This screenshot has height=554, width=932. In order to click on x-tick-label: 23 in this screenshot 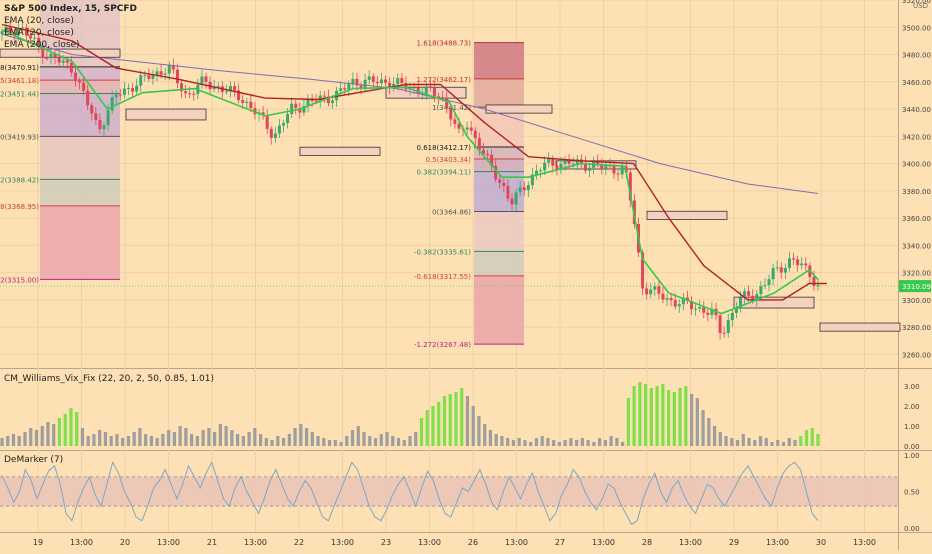, I will do `click(386, 542)`.